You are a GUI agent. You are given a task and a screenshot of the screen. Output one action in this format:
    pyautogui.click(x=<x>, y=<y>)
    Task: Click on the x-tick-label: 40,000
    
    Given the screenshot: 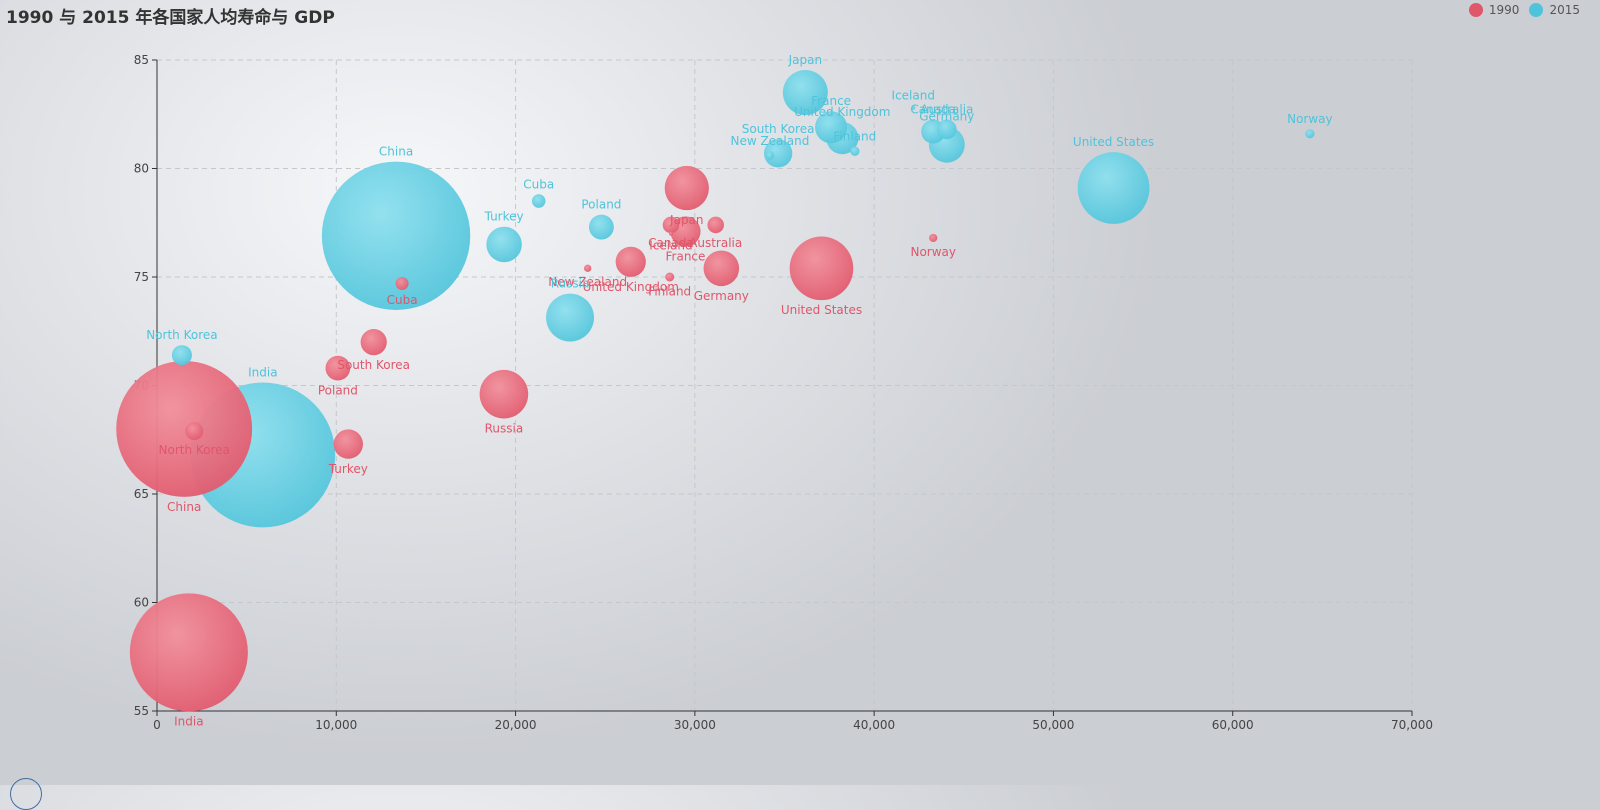 What is the action you would take?
    pyautogui.click(x=874, y=725)
    